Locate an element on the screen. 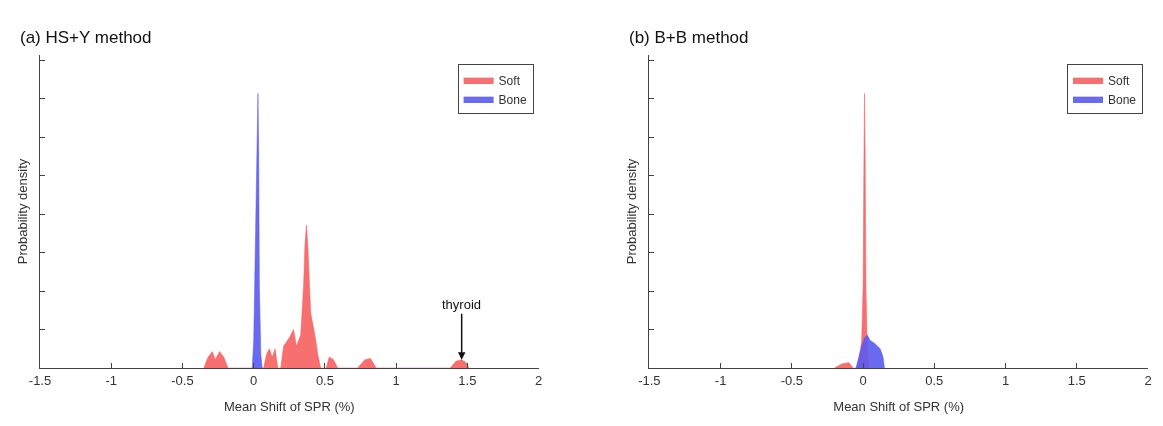  chart-title: (a) HS+Y method is located at coordinates (86, 37).